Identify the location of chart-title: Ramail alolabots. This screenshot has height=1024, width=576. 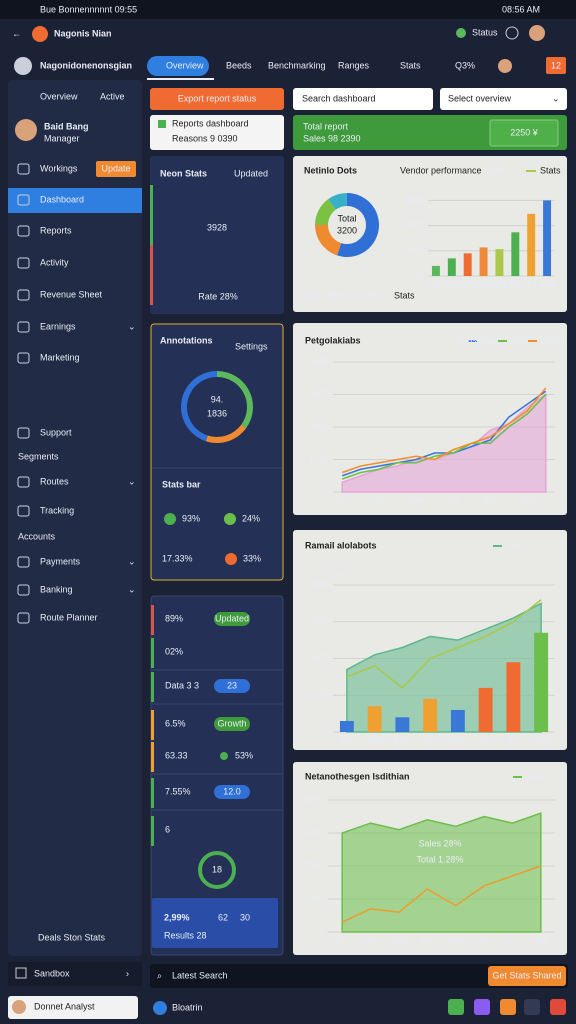
(341, 545).